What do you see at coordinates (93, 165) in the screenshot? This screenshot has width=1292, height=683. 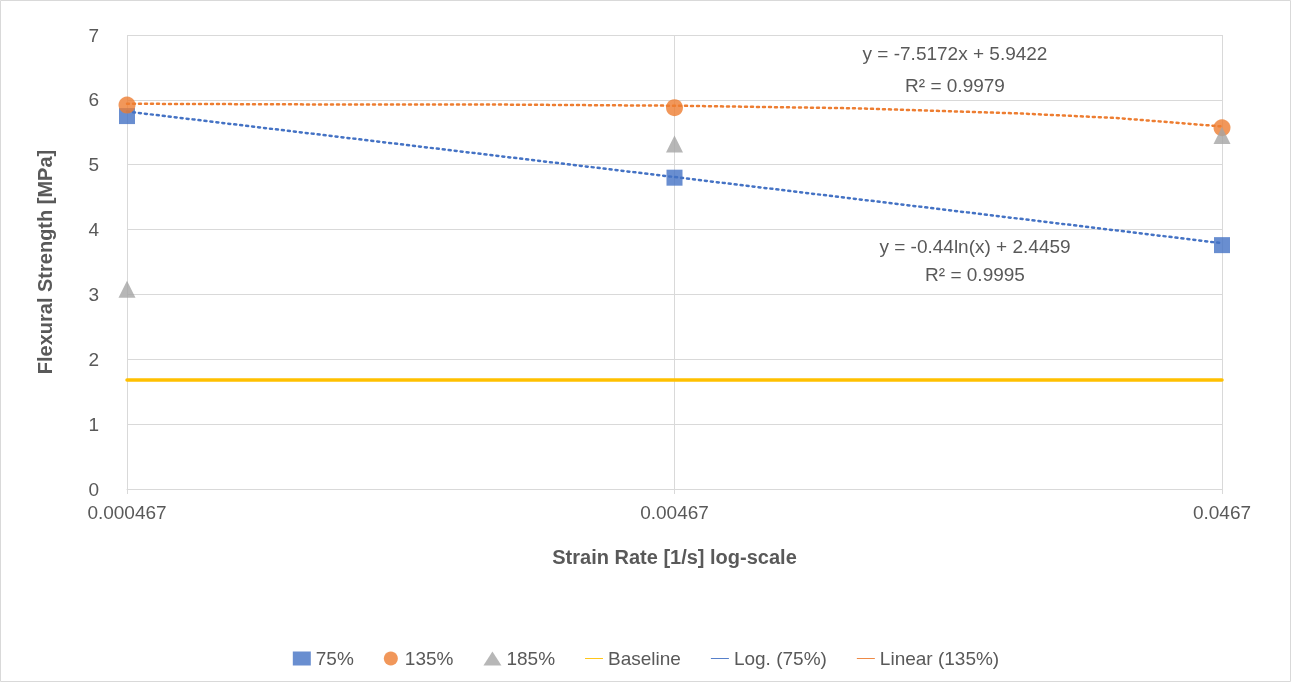 I see `y-tick-label: 5` at bounding box center [93, 165].